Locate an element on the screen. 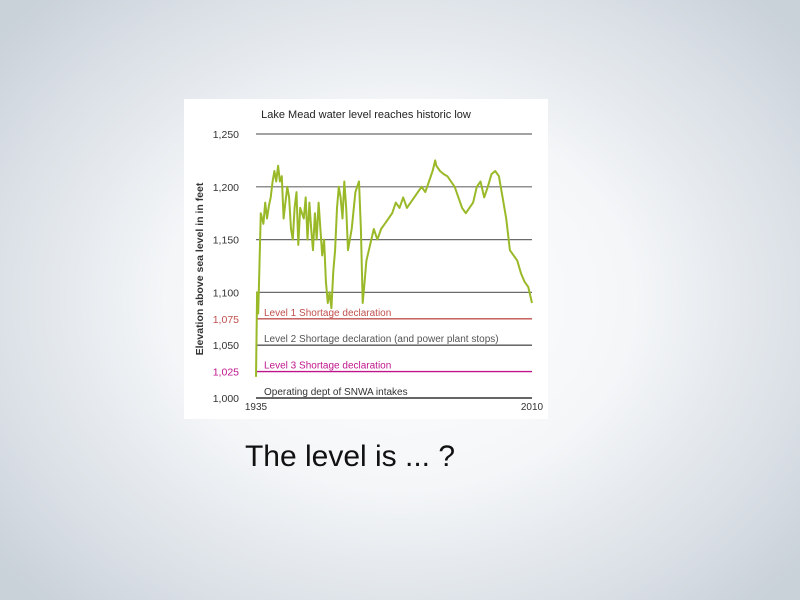 The image size is (800, 600). slide-caption: The level is ... ? is located at coordinates (350, 456).